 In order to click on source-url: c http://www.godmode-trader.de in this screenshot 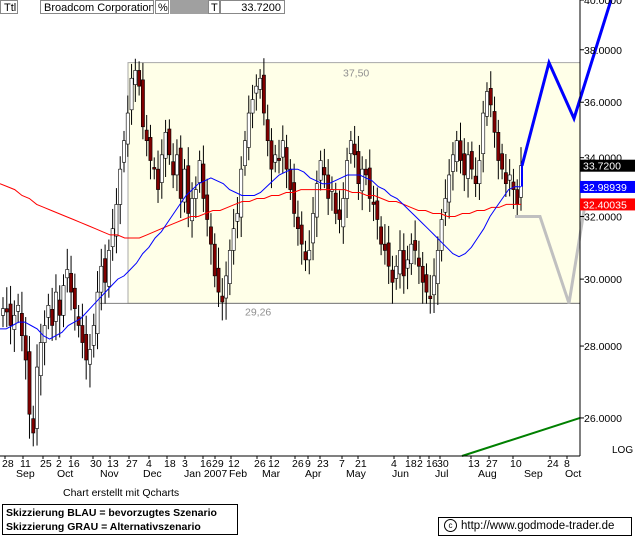, I will do `click(535, 526)`.